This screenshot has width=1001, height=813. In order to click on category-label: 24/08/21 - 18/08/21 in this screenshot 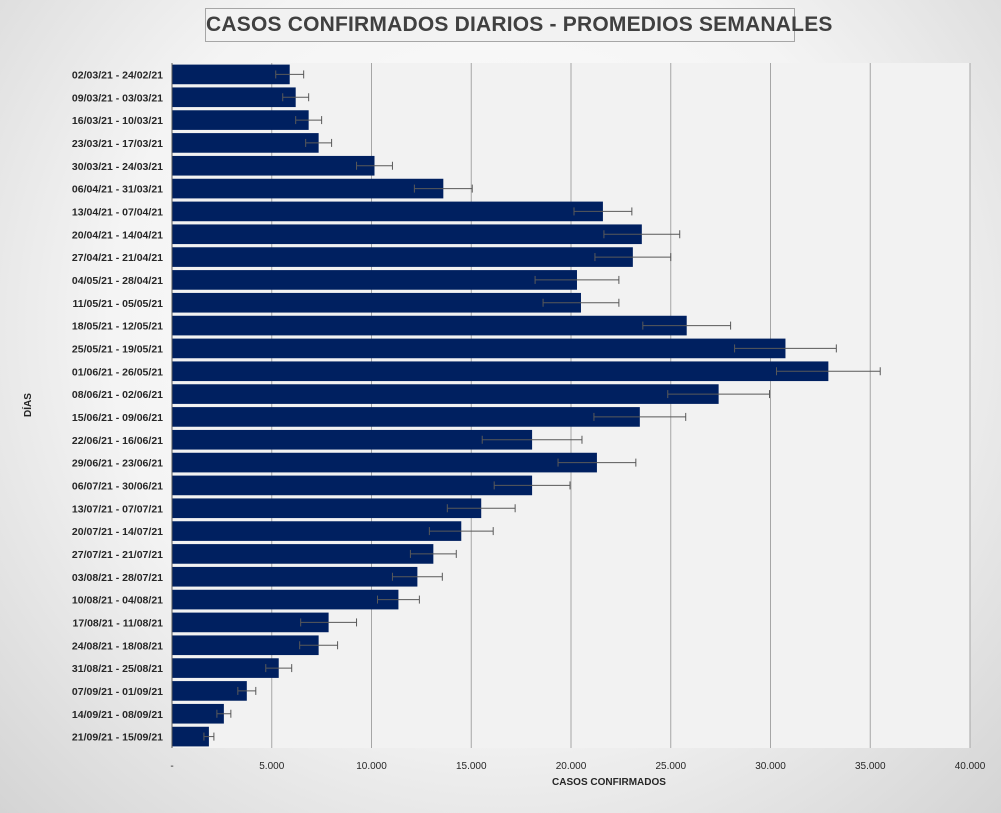, I will do `click(117, 646)`.